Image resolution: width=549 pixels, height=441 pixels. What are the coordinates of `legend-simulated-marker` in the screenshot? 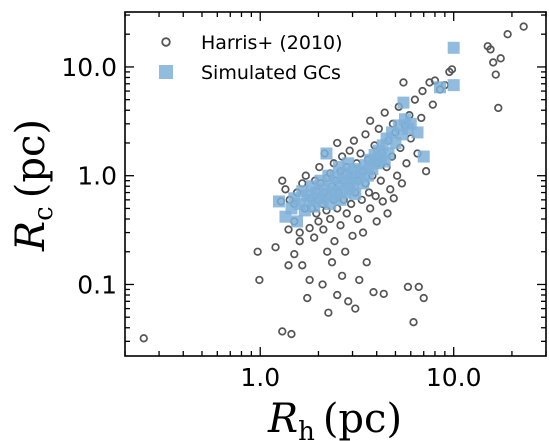 It's located at (166, 72).